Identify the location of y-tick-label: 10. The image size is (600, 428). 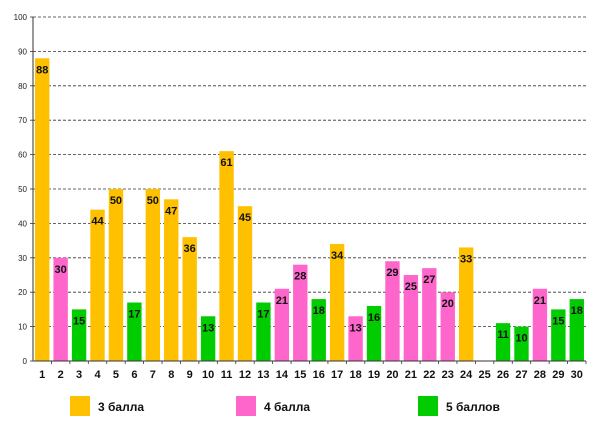
(22, 327).